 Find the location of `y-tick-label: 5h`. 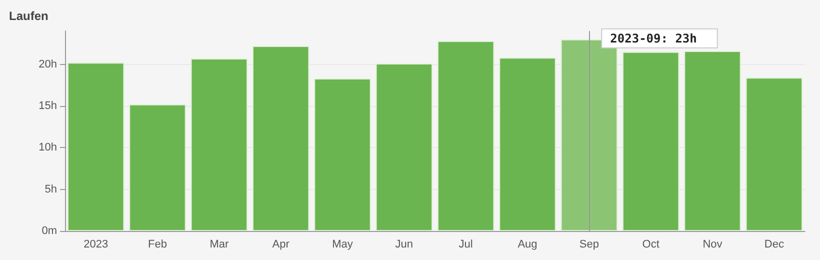

y-tick-label: 5h is located at coordinates (50, 189).